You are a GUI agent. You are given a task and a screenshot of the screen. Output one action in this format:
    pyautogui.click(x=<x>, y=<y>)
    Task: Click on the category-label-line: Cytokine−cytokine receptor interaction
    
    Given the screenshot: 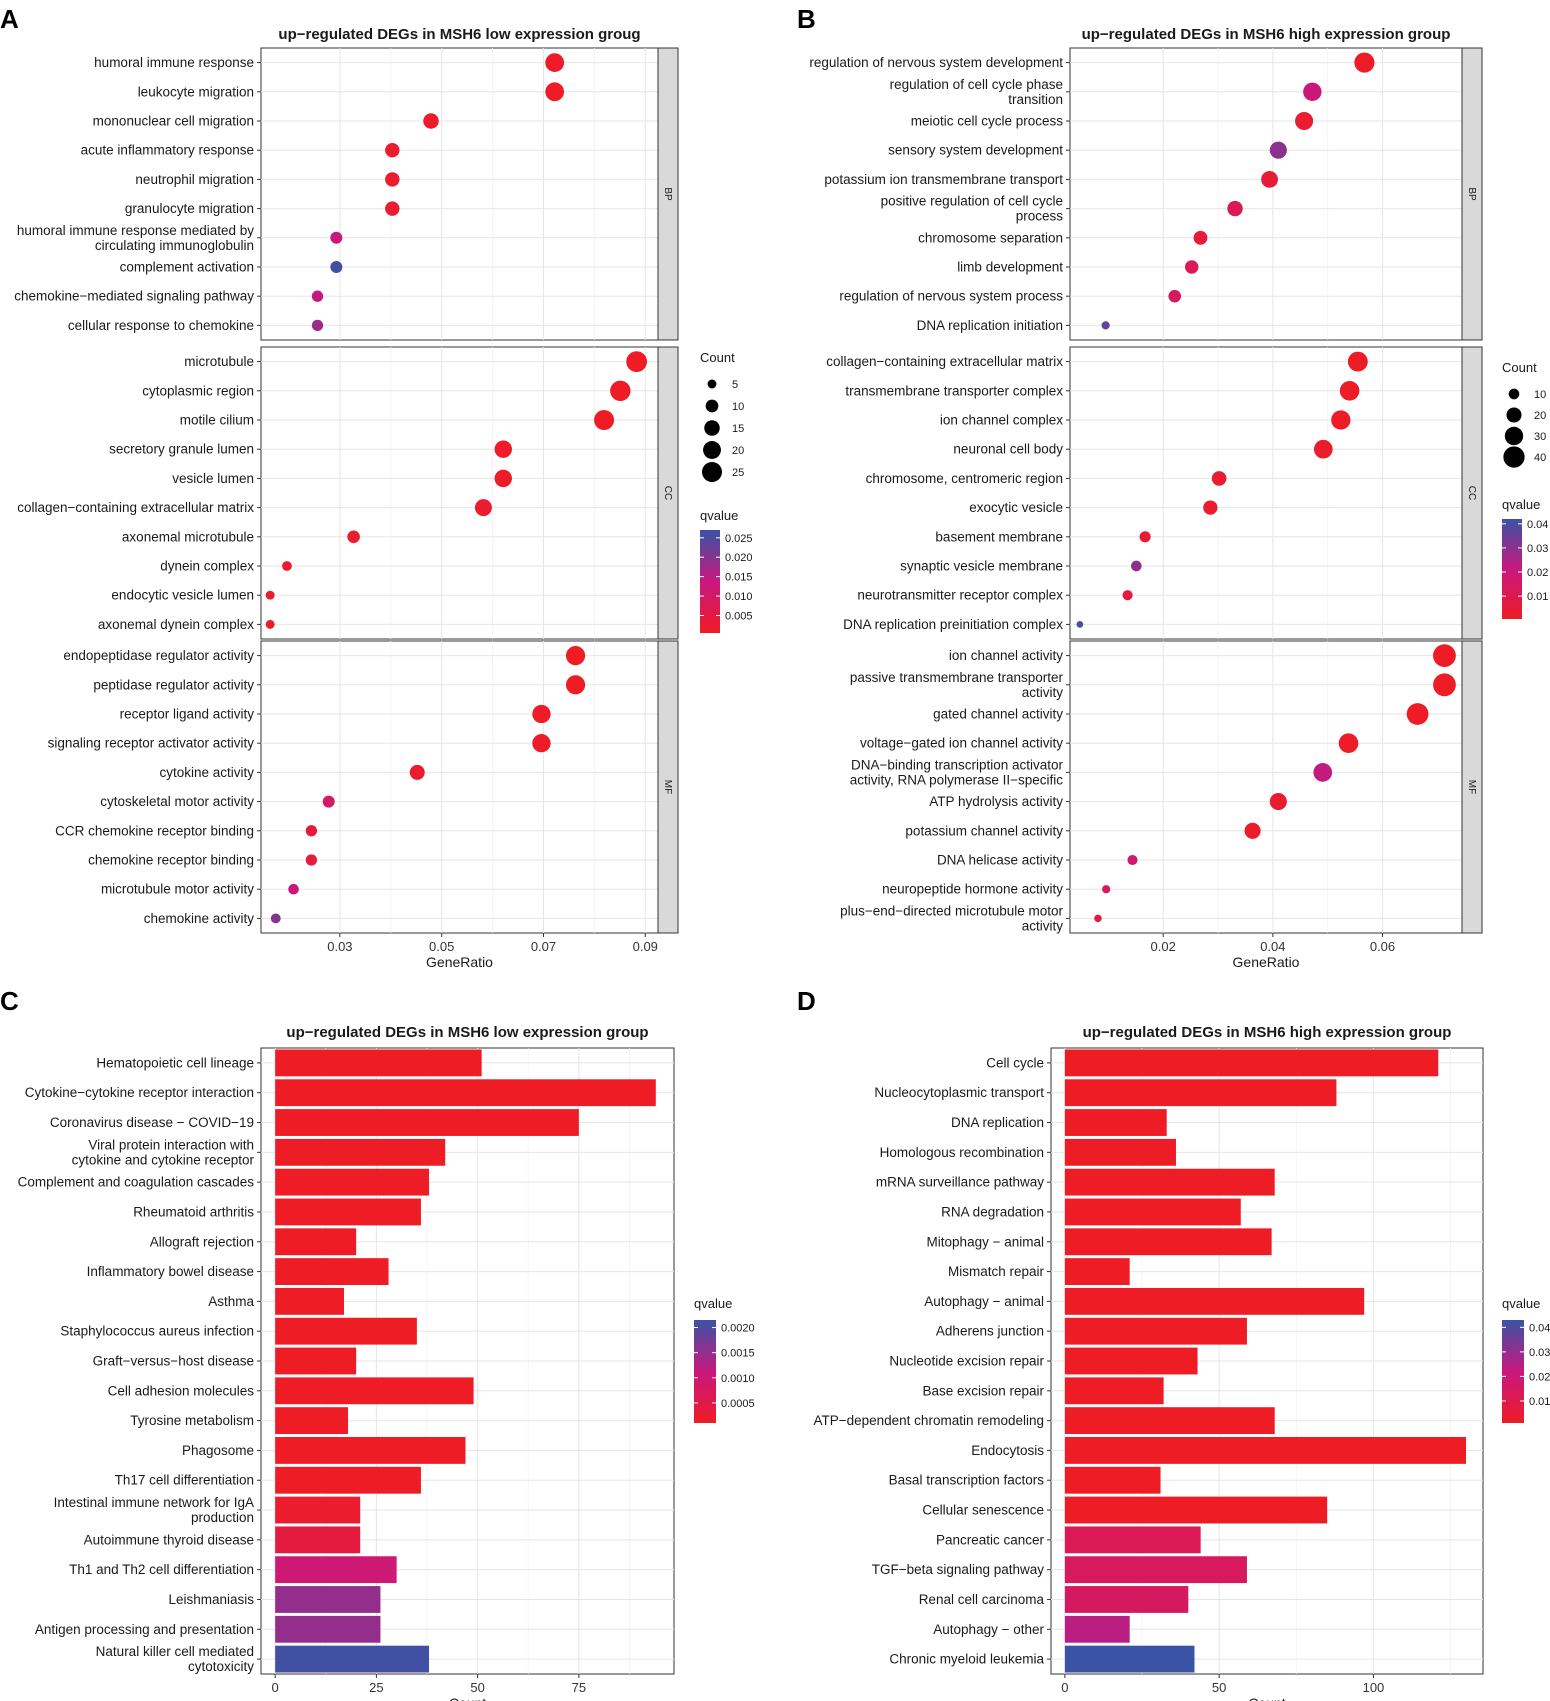 What is the action you would take?
    pyautogui.click(x=139, y=1092)
    